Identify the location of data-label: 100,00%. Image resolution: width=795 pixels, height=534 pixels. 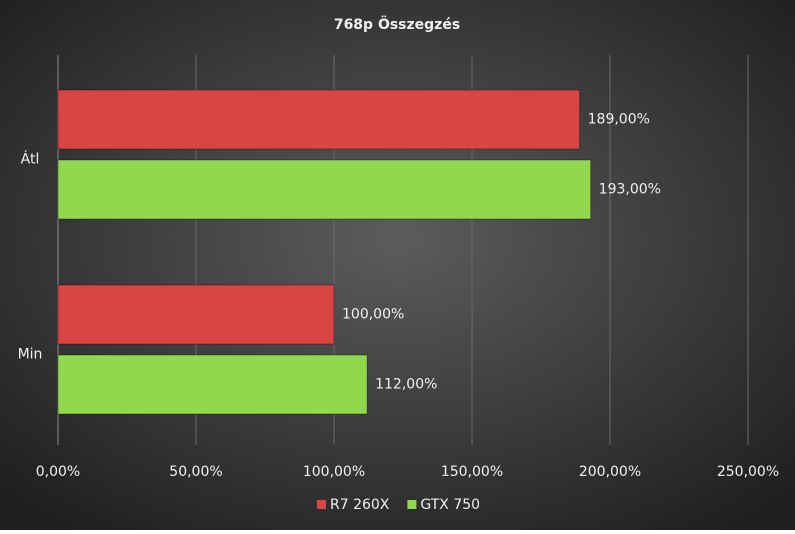
(373, 315).